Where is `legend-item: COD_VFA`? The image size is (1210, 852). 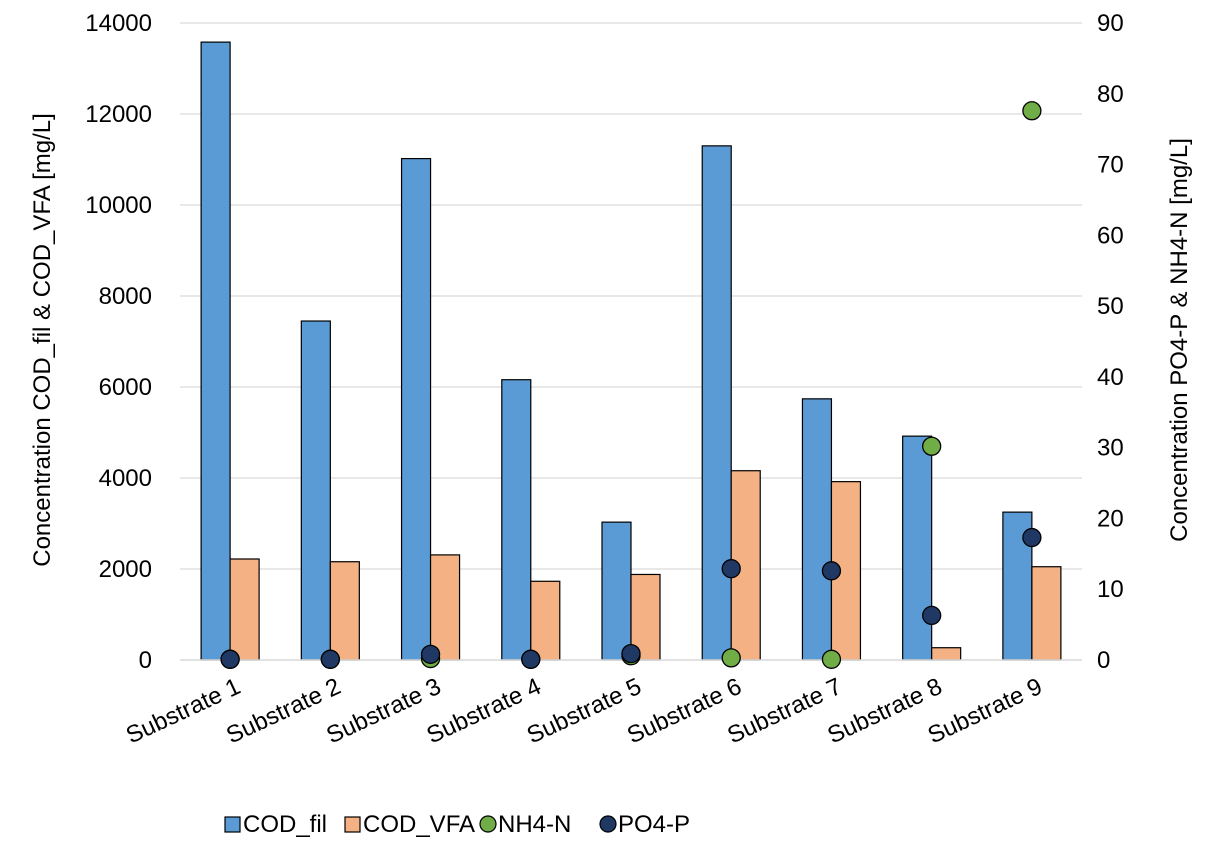 legend-item: COD_VFA is located at coordinates (409, 824).